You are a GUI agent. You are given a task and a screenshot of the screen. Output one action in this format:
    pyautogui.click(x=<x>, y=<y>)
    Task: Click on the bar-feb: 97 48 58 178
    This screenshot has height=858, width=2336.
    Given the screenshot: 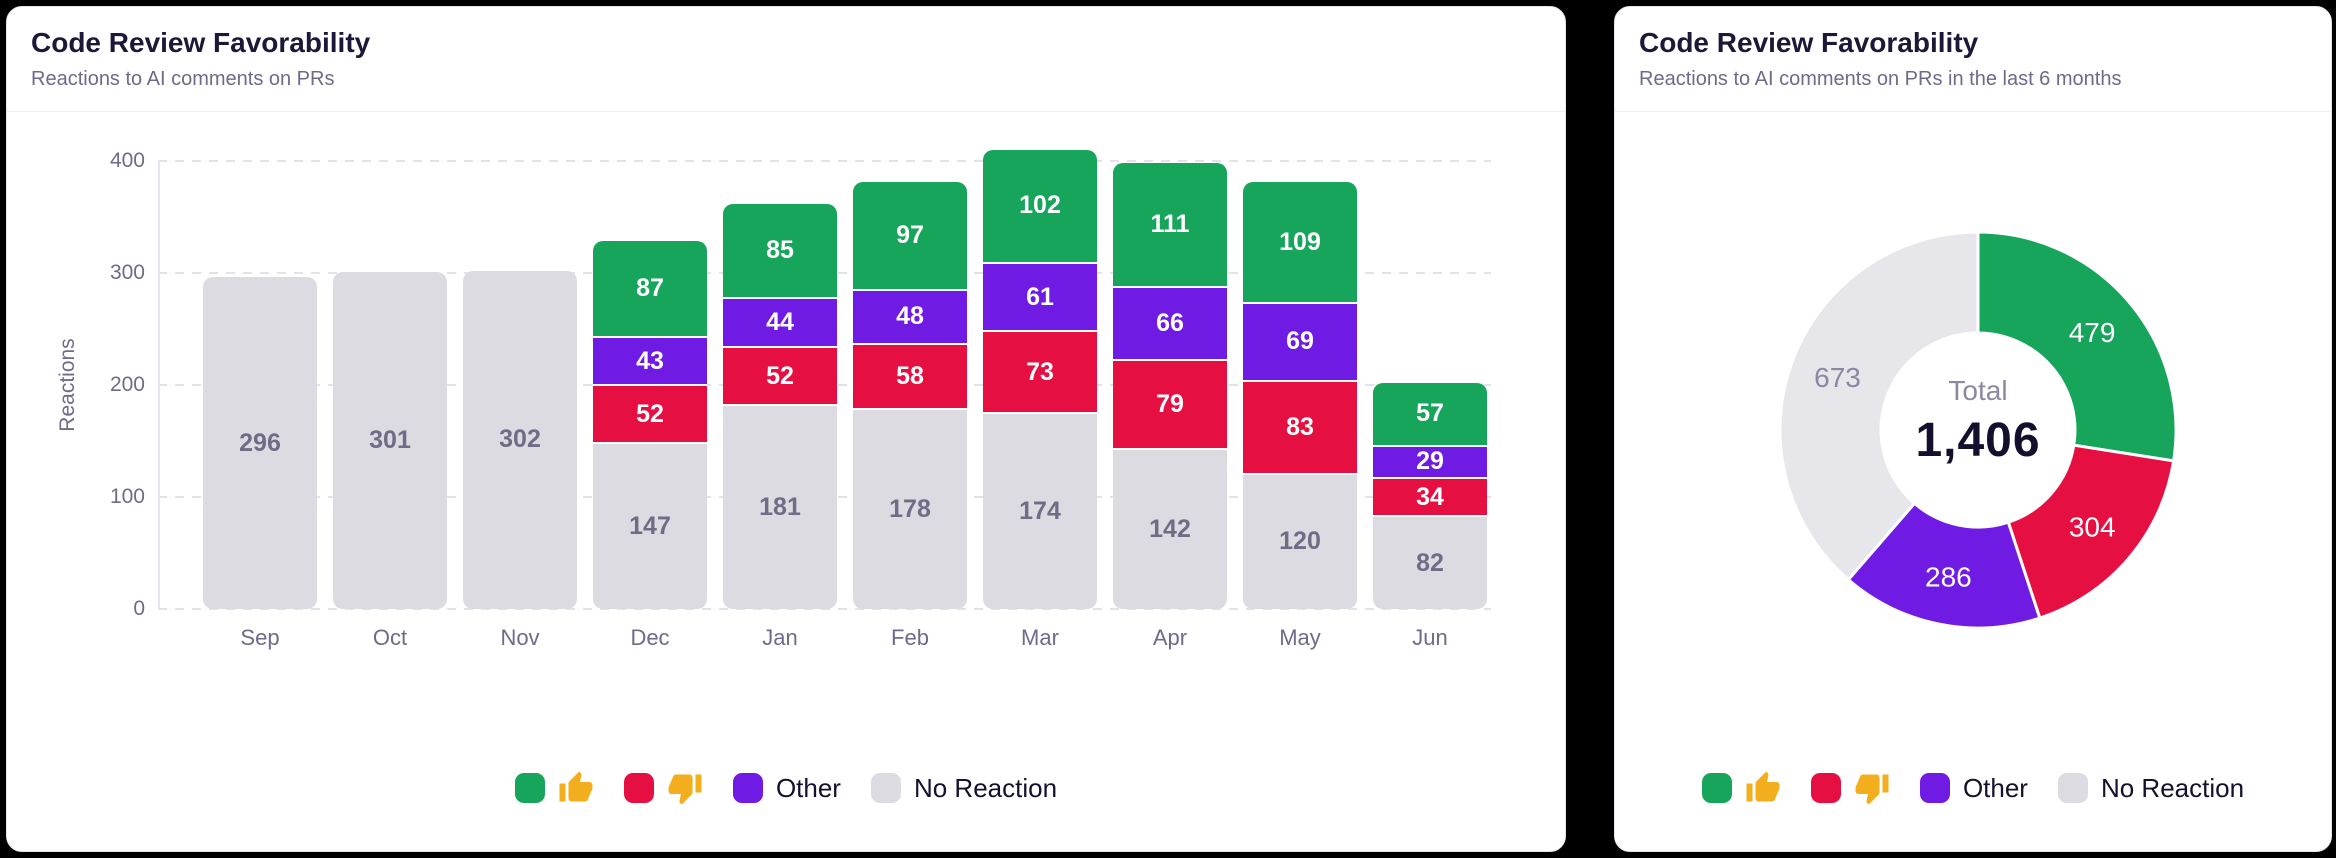 What is the action you would take?
    pyautogui.click(x=910, y=395)
    